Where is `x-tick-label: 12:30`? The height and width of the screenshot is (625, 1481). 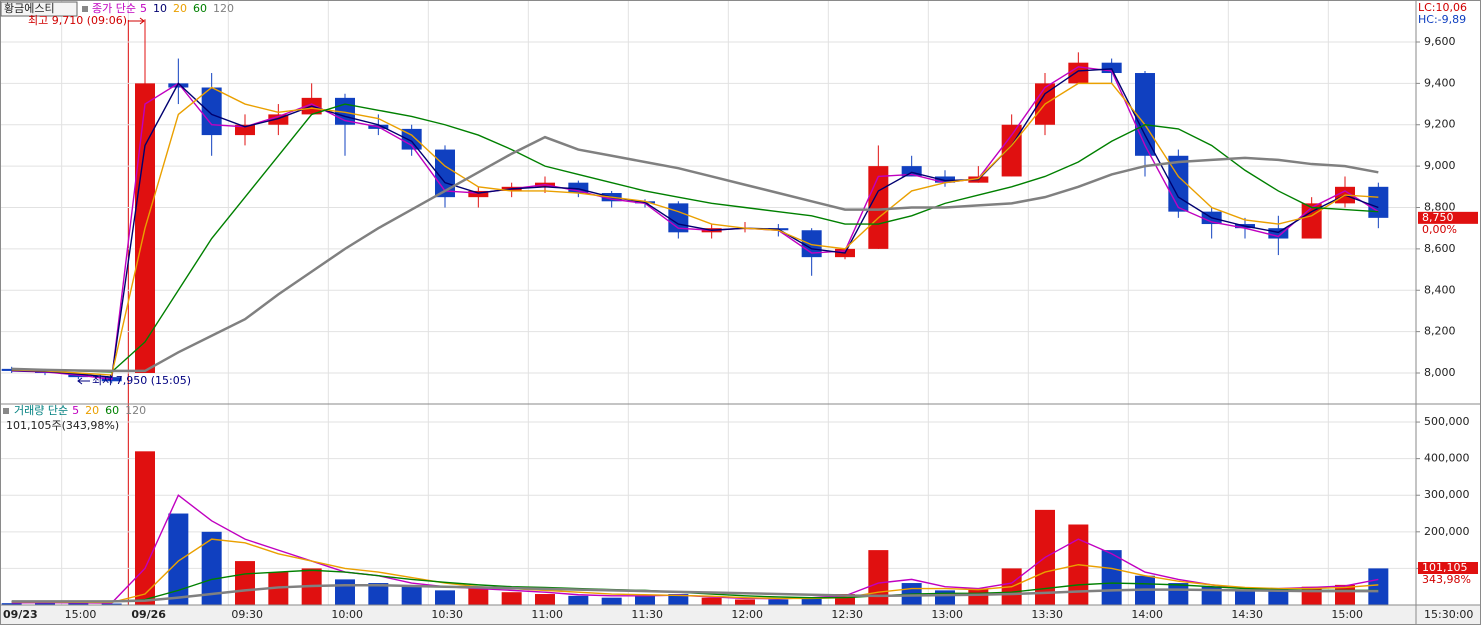 x-tick-label: 12:30 is located at coordinates (847, 614).